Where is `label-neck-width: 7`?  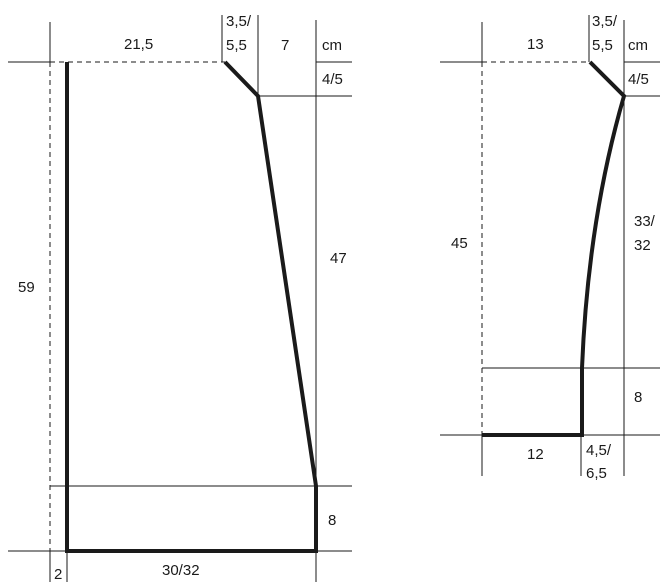
label-neck-width: 7 is located at coordinates (285, 45).